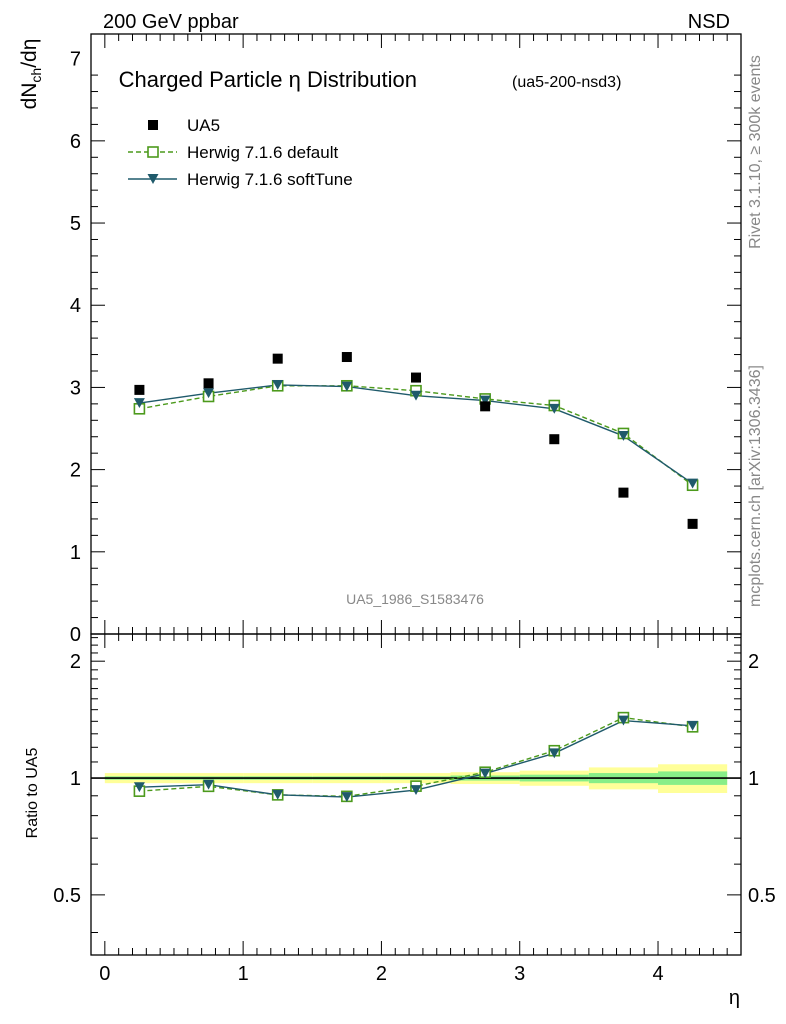 Image resolution: width=786 pixels, height=1024 pixels. I want to click on legend-marker-default, so click(153, 152).